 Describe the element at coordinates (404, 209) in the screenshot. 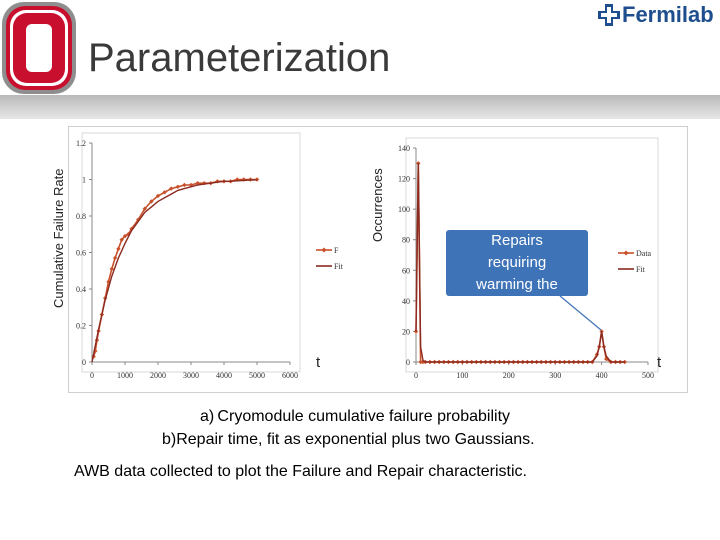

I see `repair-y-tick-label: 100` at that location.